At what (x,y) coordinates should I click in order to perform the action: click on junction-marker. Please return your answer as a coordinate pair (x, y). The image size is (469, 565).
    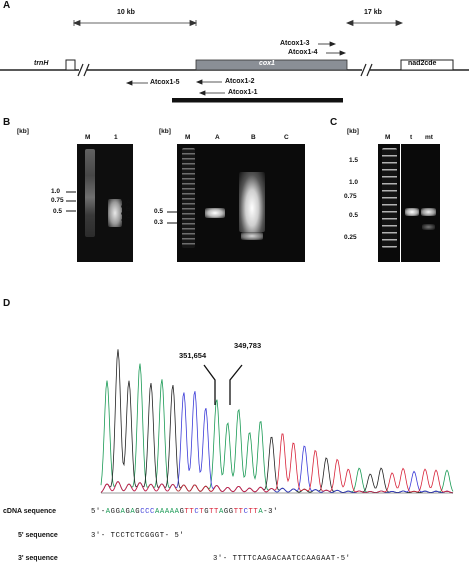
    Looking at the image, I should click on (223, 384).